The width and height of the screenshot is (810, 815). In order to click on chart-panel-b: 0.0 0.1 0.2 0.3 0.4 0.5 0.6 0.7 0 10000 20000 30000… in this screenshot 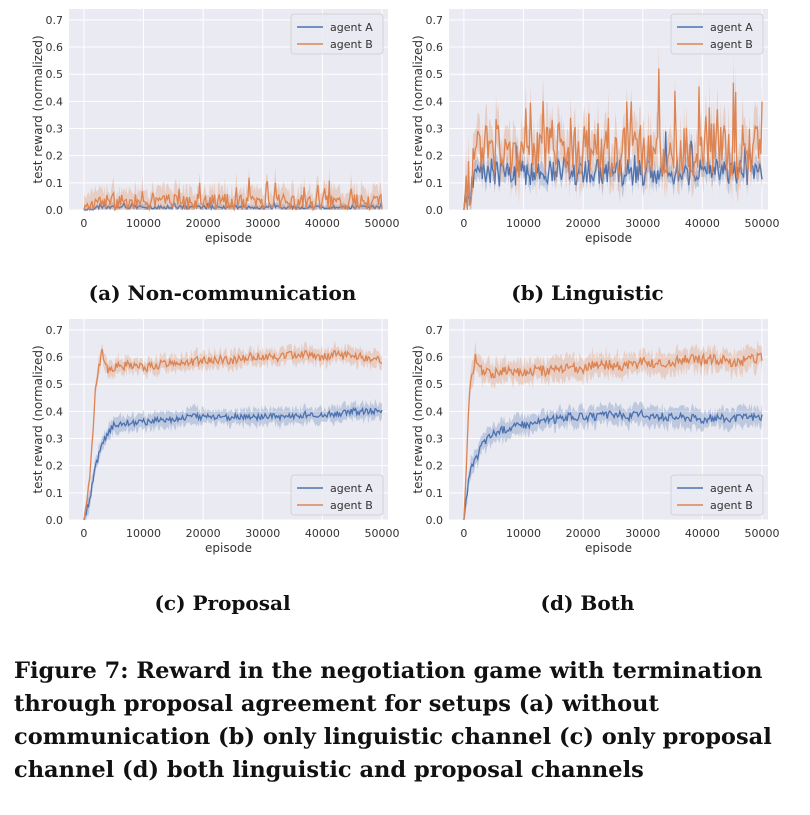, I will do `click(587, 130)`.